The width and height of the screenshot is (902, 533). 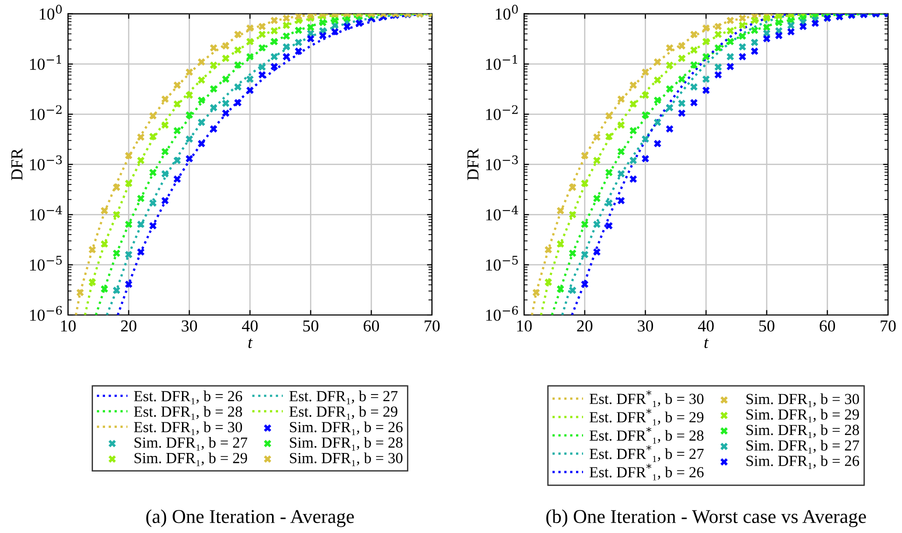 What do you see at coordinates (188, 413) in the screenshot?
I see `legend-label: Est. DFR₁, b = 28` at bounding box center [188, 413].